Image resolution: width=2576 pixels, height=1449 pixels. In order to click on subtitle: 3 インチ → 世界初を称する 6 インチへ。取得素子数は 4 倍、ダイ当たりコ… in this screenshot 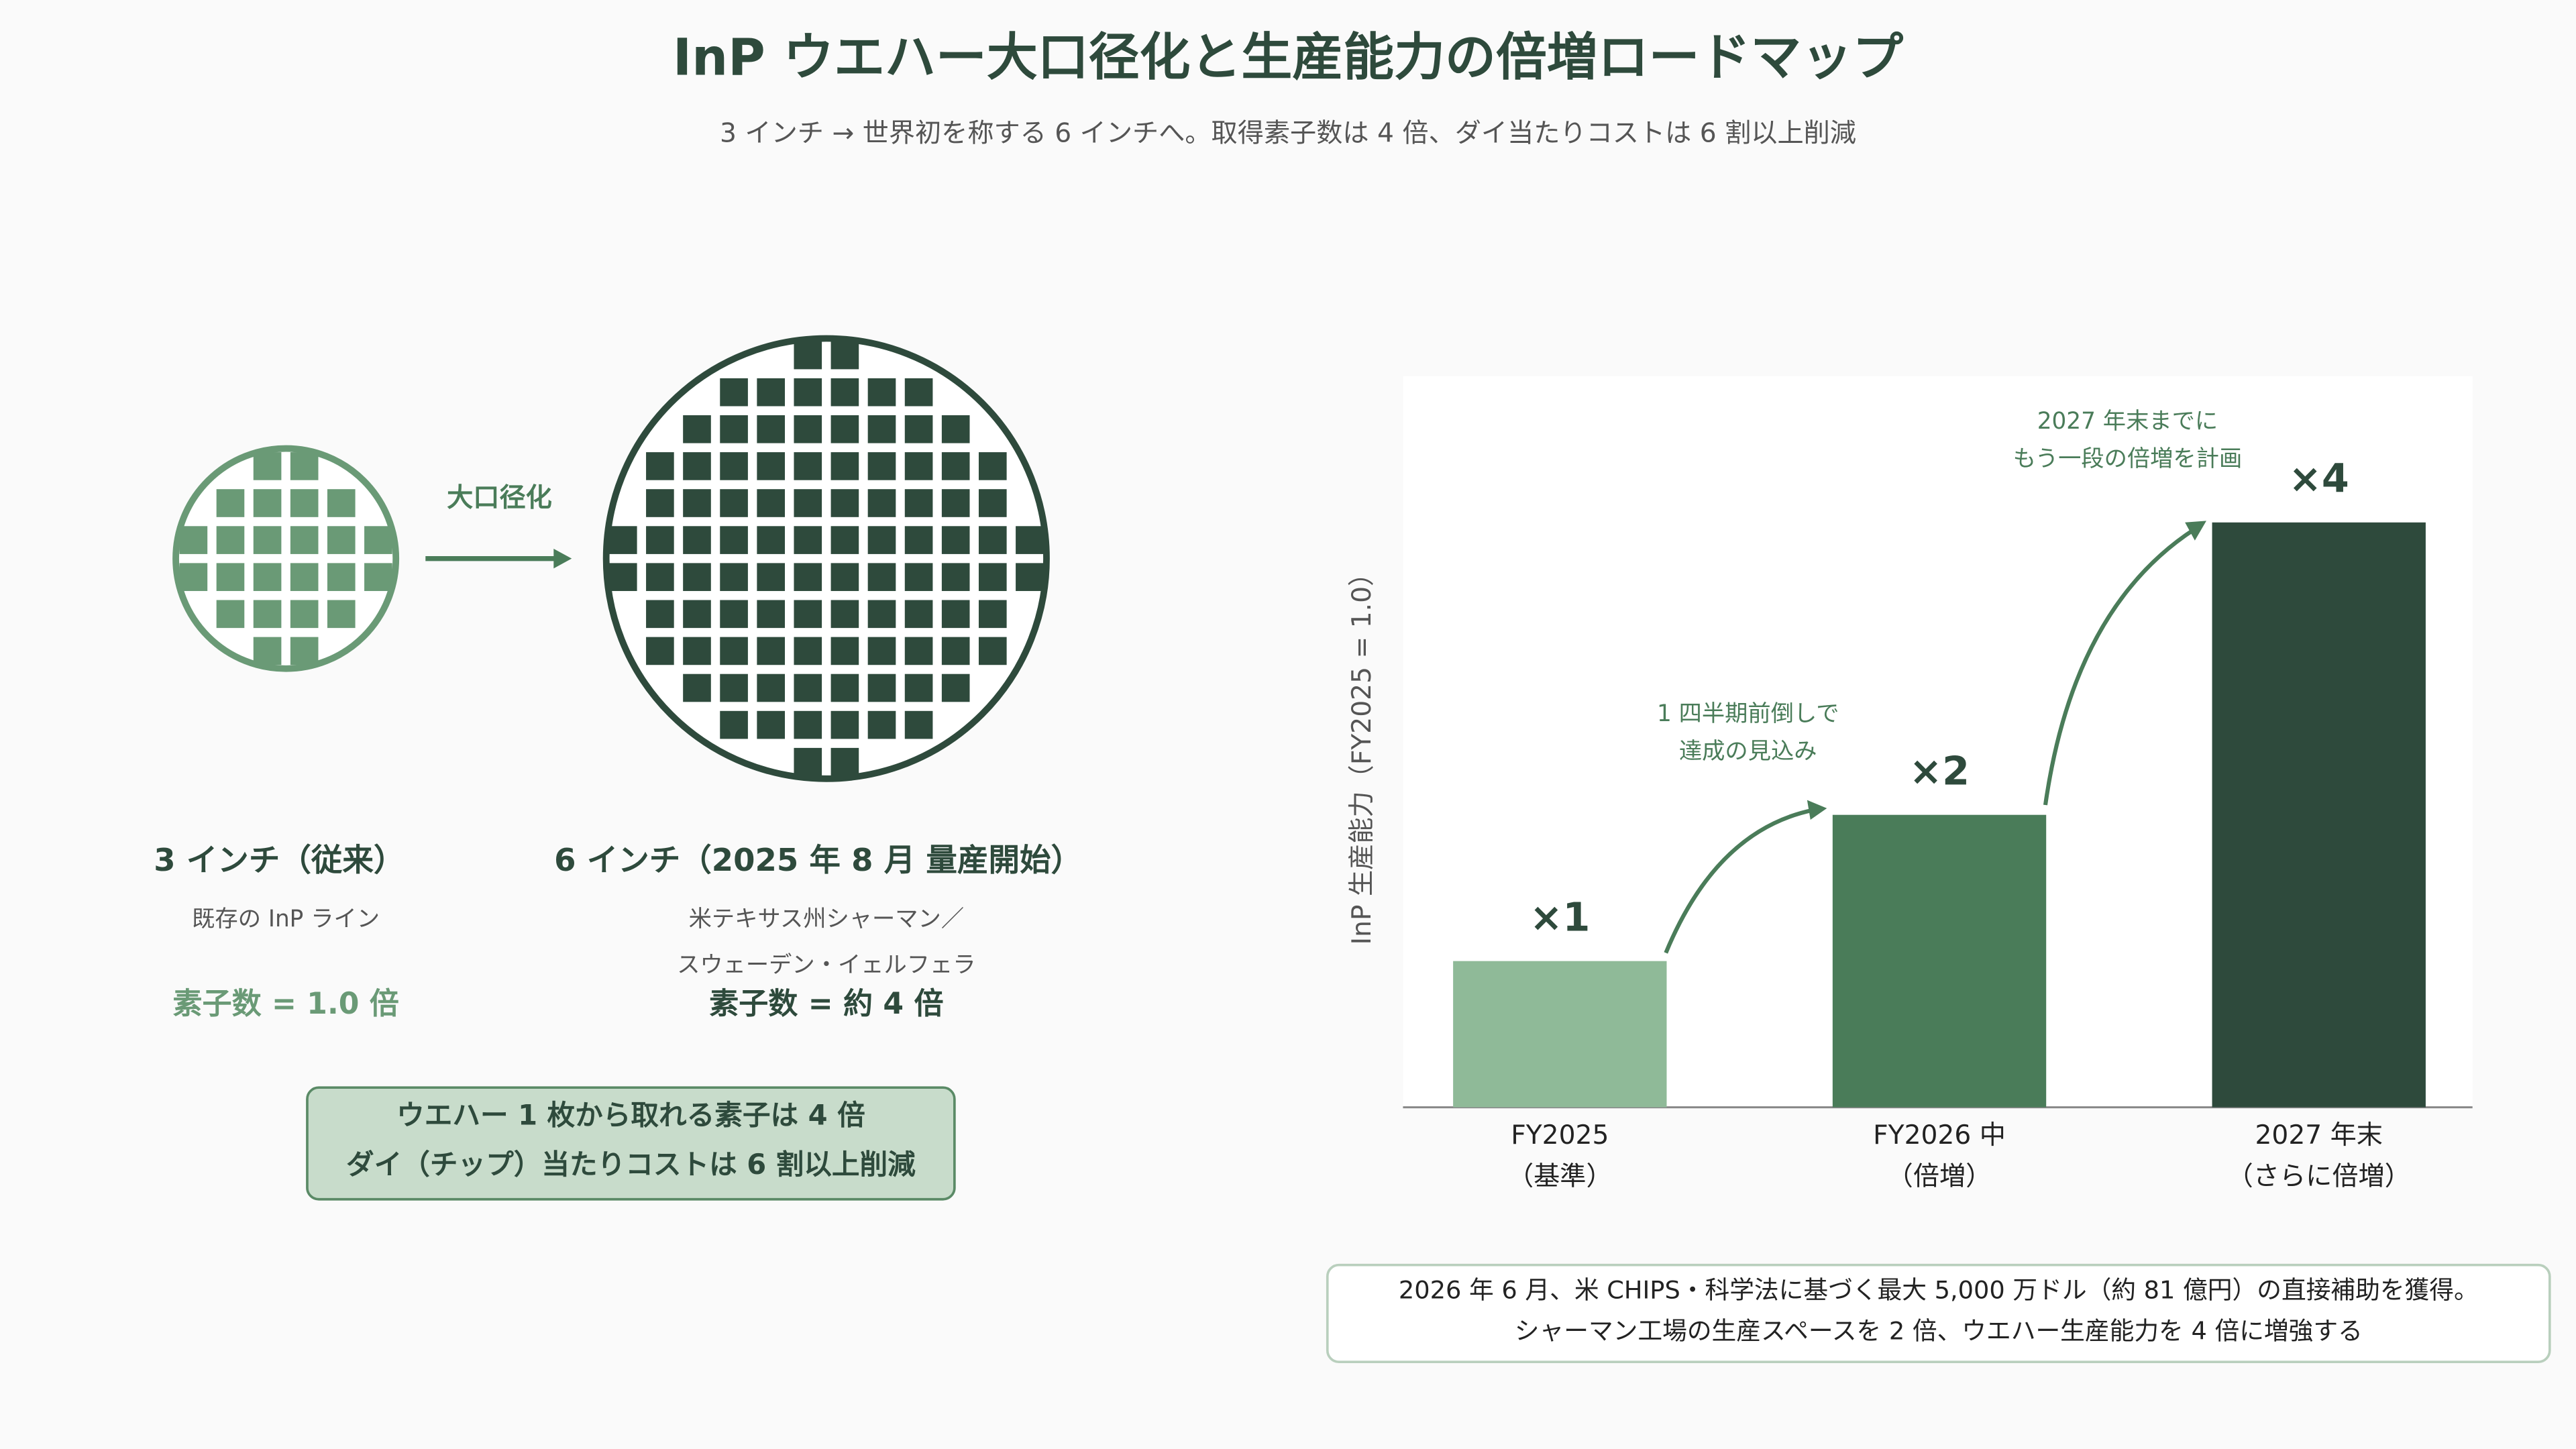, I will do `click(1288, 133)`.